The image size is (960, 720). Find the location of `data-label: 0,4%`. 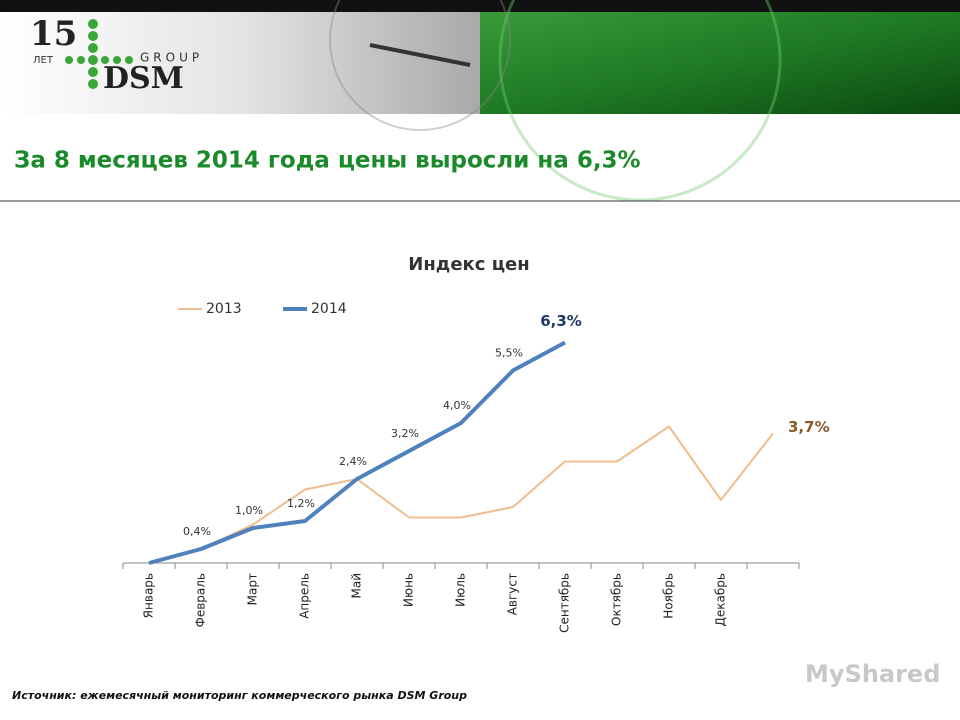

data-label: 0,4% is located at coordinates (197, 531).